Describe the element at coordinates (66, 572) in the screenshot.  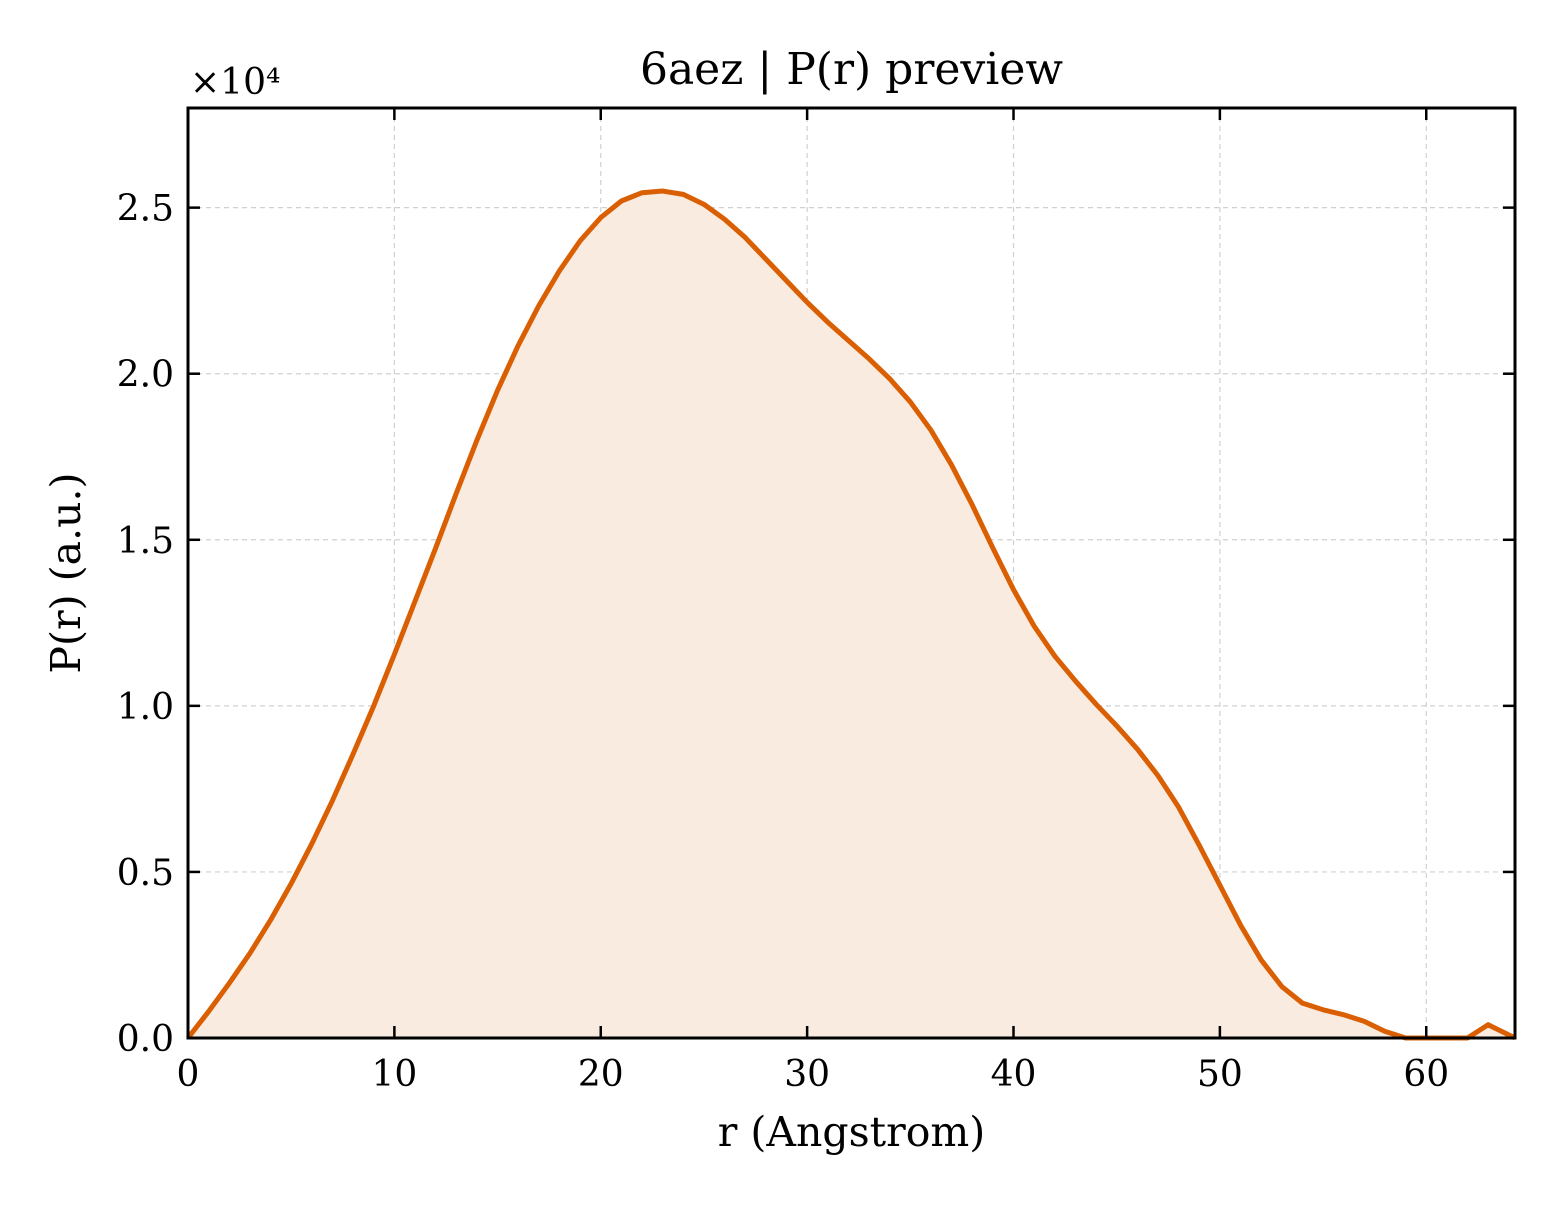
I see `y-axis-label: P(r) (a.u.)` at that location.